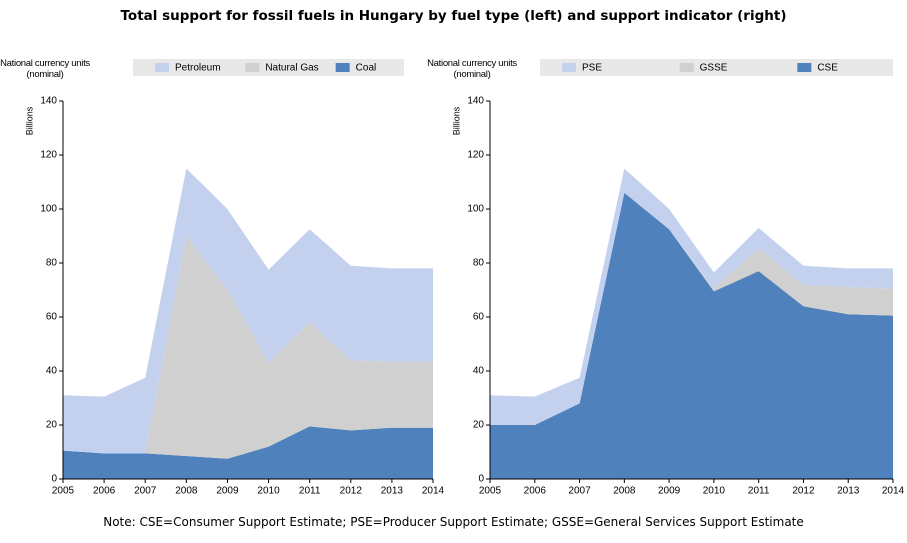 This screenshot has width=907, height=543. I want to click on legend-label: Petroleum, so click(198, 68).